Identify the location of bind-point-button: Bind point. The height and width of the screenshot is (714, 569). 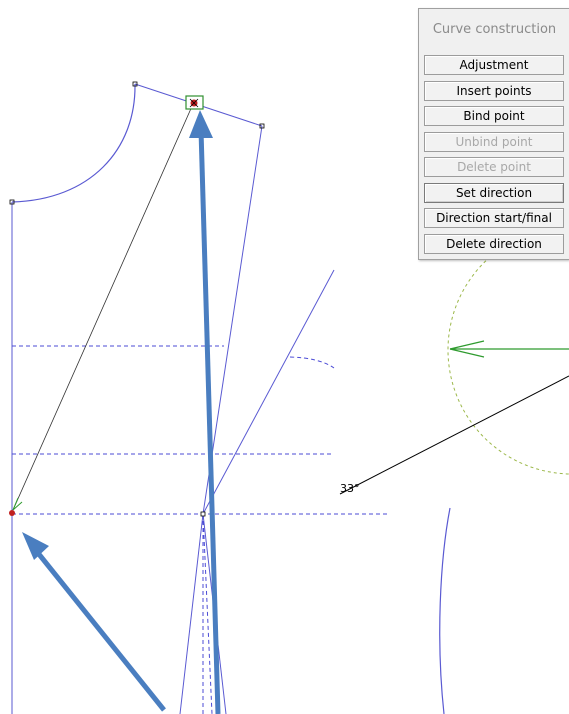
(494, 116).